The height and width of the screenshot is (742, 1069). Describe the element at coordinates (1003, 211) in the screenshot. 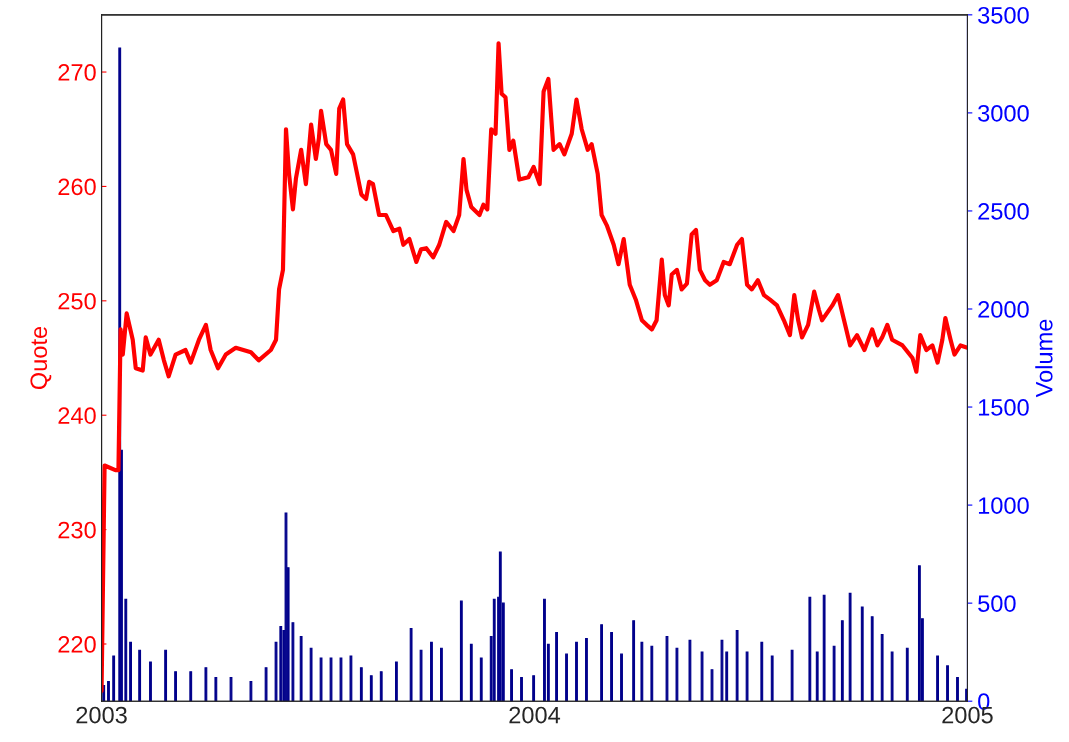

I see `y2-tick-label: 2500` at that location.